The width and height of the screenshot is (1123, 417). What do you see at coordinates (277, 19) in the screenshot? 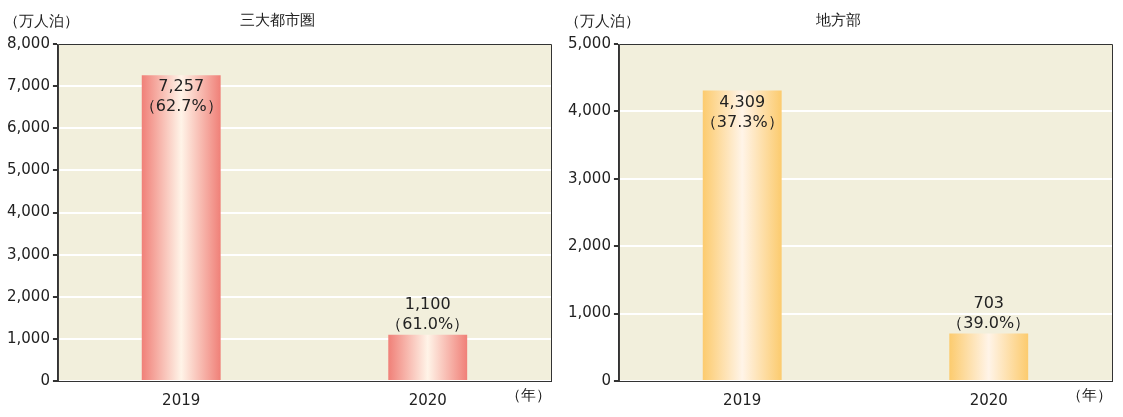
I see `chart-title: 三大都市圏` at bounding box center [277, 19].